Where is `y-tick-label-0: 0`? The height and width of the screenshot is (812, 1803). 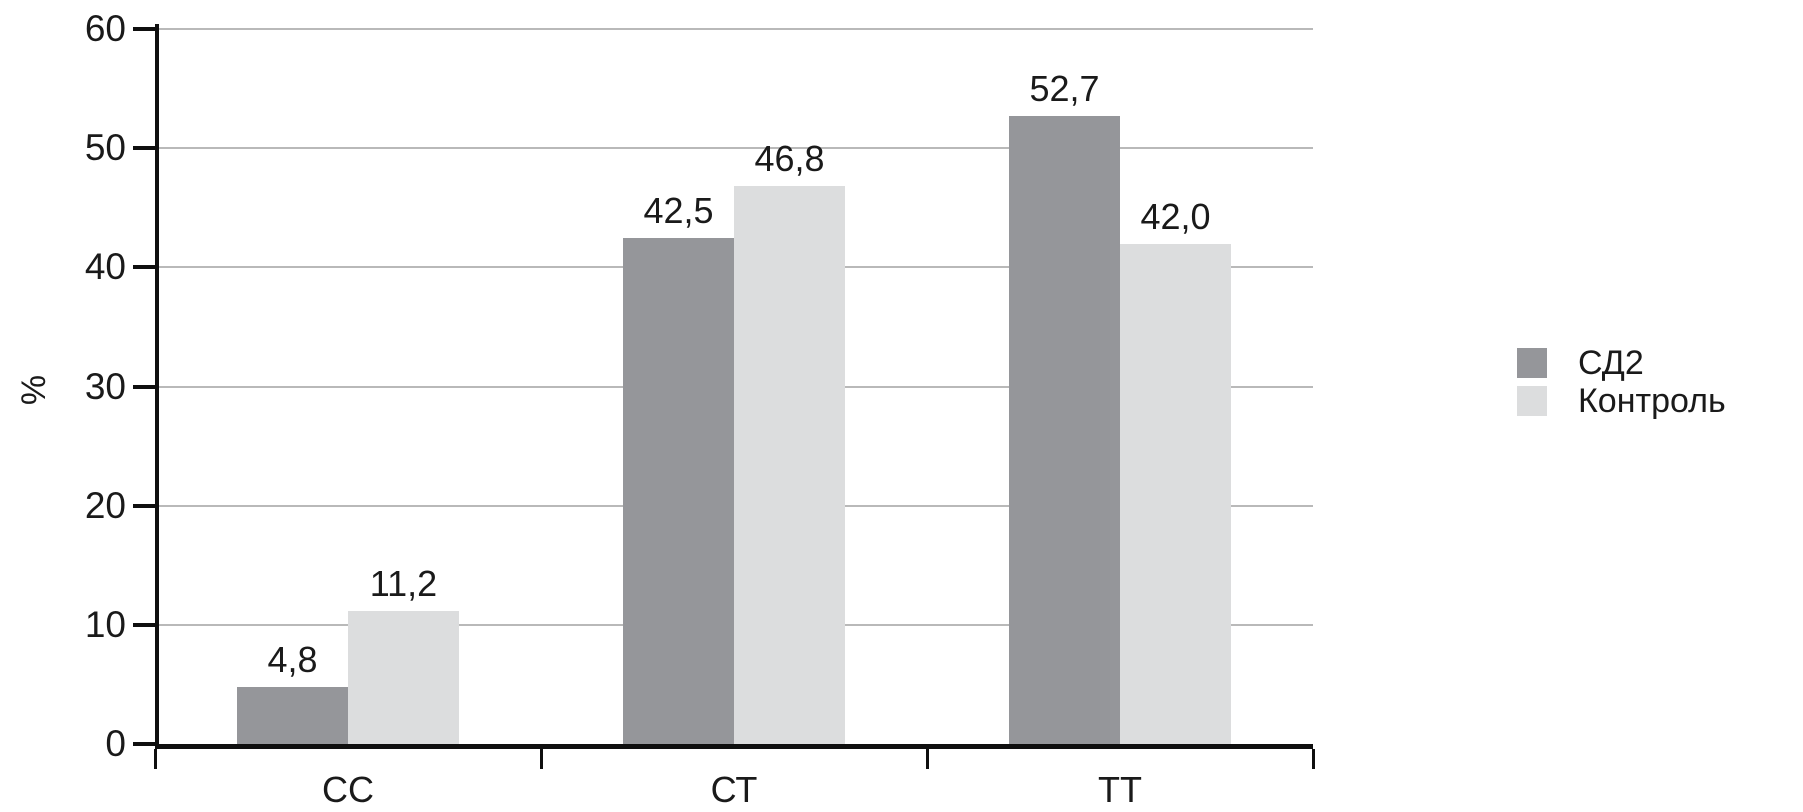
y-tick-label-0: 0 is located at coordinates (115, 743).